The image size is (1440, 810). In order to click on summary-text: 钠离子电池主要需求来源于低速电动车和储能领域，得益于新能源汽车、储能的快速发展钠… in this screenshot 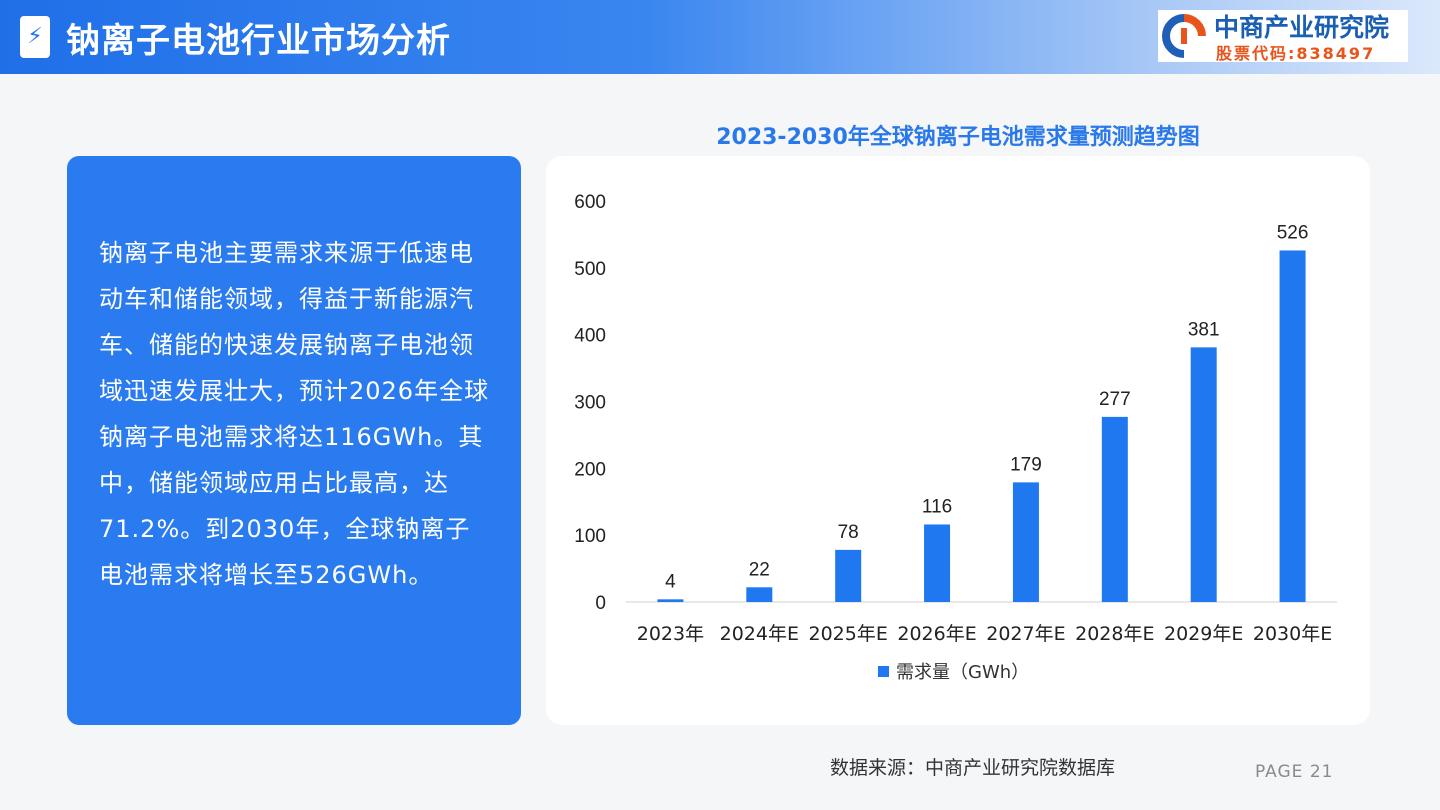, I will do `click(294, 414)`.